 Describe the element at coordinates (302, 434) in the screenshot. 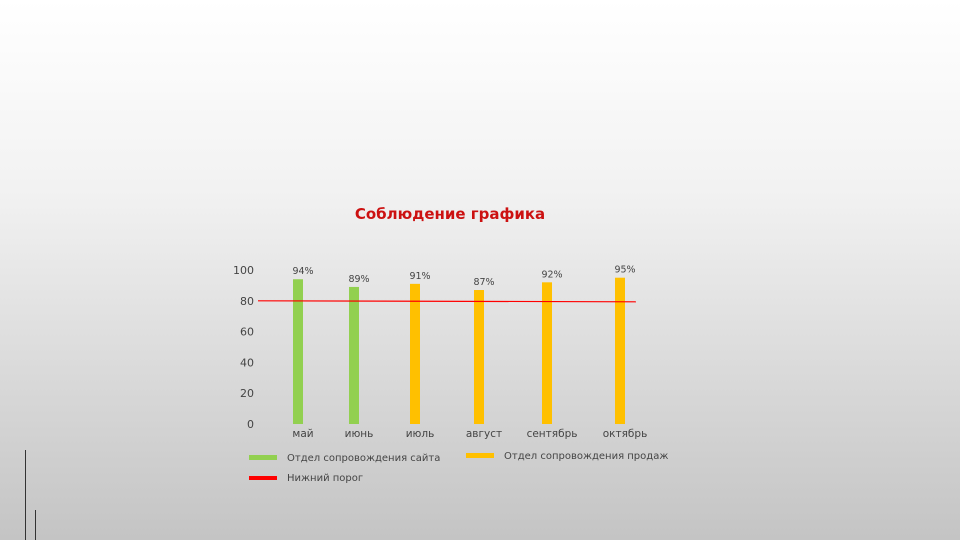

I see `x-category-label: май` at that location.